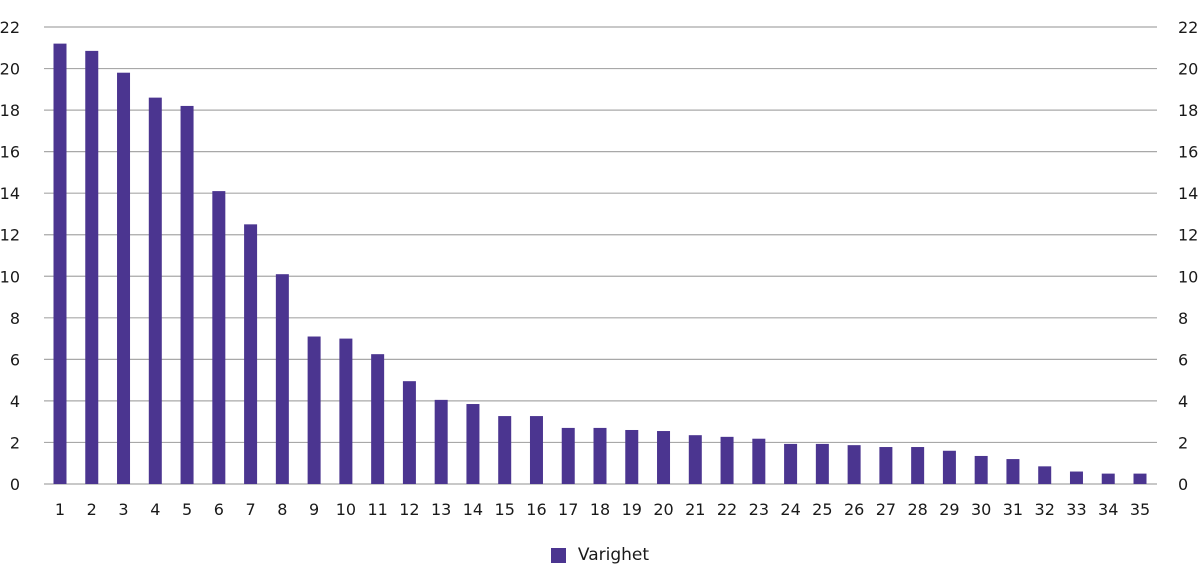 The image size is (1200, 585). What do you see at coordinates (949, 509) in the screenshot?
I see `x-tick-label: 29` at bounding box center [949, 509].